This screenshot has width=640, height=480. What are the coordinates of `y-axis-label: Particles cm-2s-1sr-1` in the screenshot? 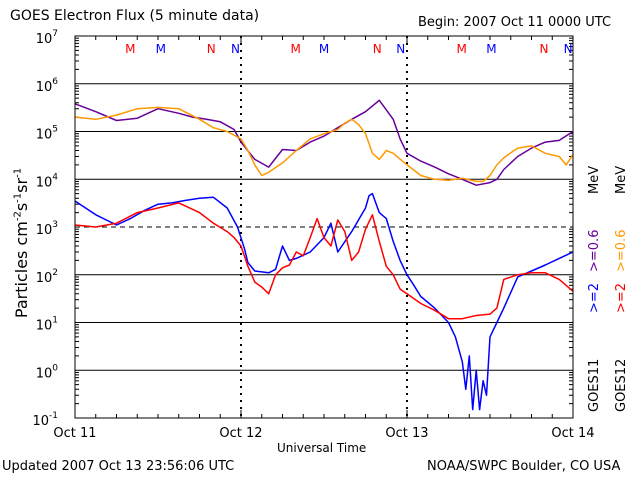 It's located at (21, 243).